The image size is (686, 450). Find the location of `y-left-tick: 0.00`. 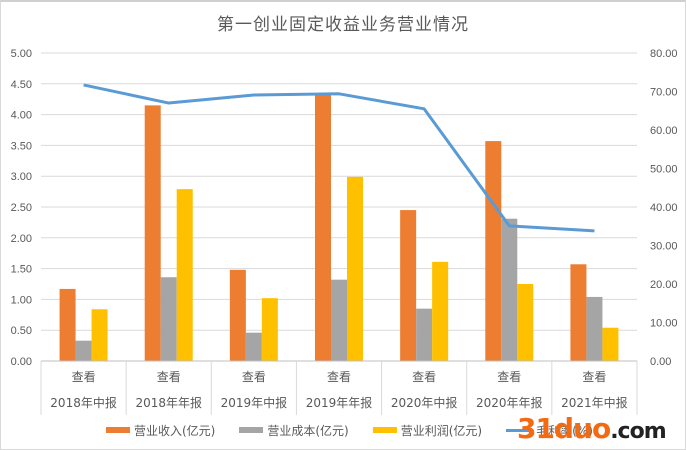

y-left-tick: 0.00 is located at coordinates (21, 362).